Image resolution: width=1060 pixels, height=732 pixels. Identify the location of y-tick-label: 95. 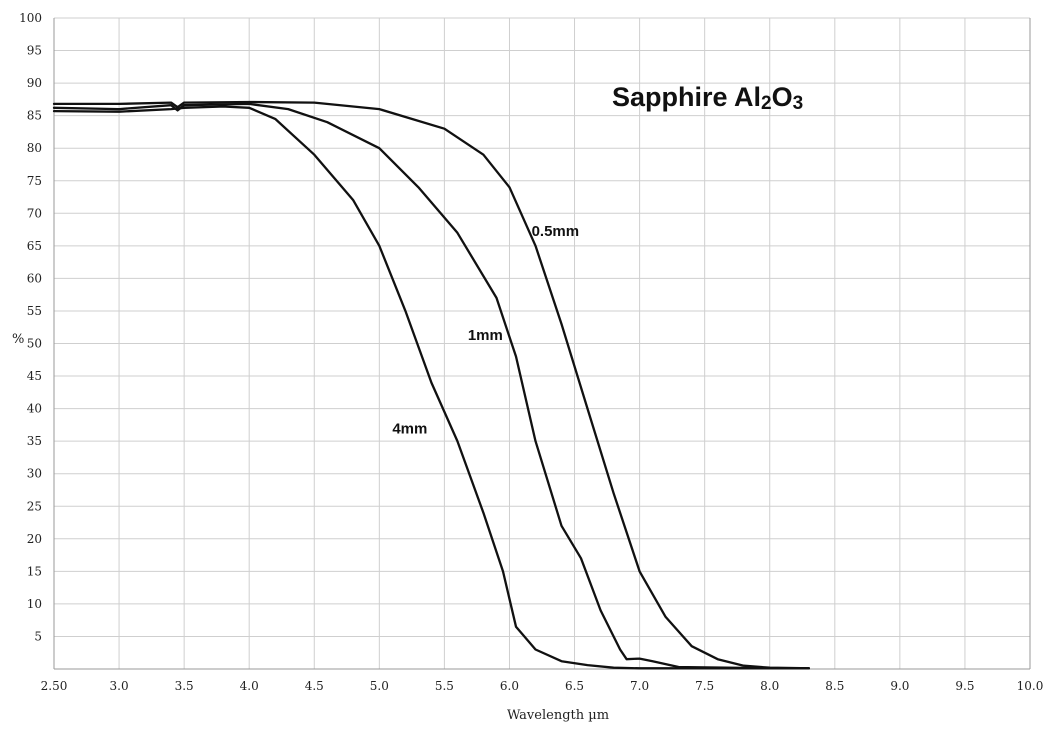
(34, 51).